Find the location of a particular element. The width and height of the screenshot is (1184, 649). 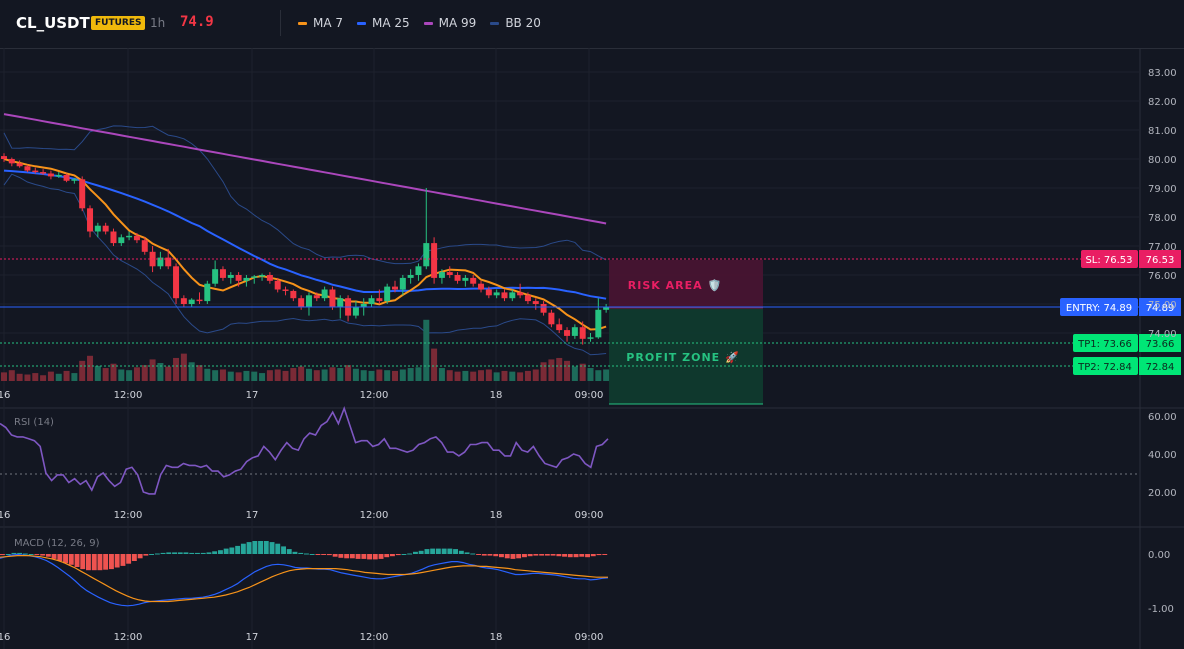

timeframe-label: 1h is located at coordinates (158, 23).